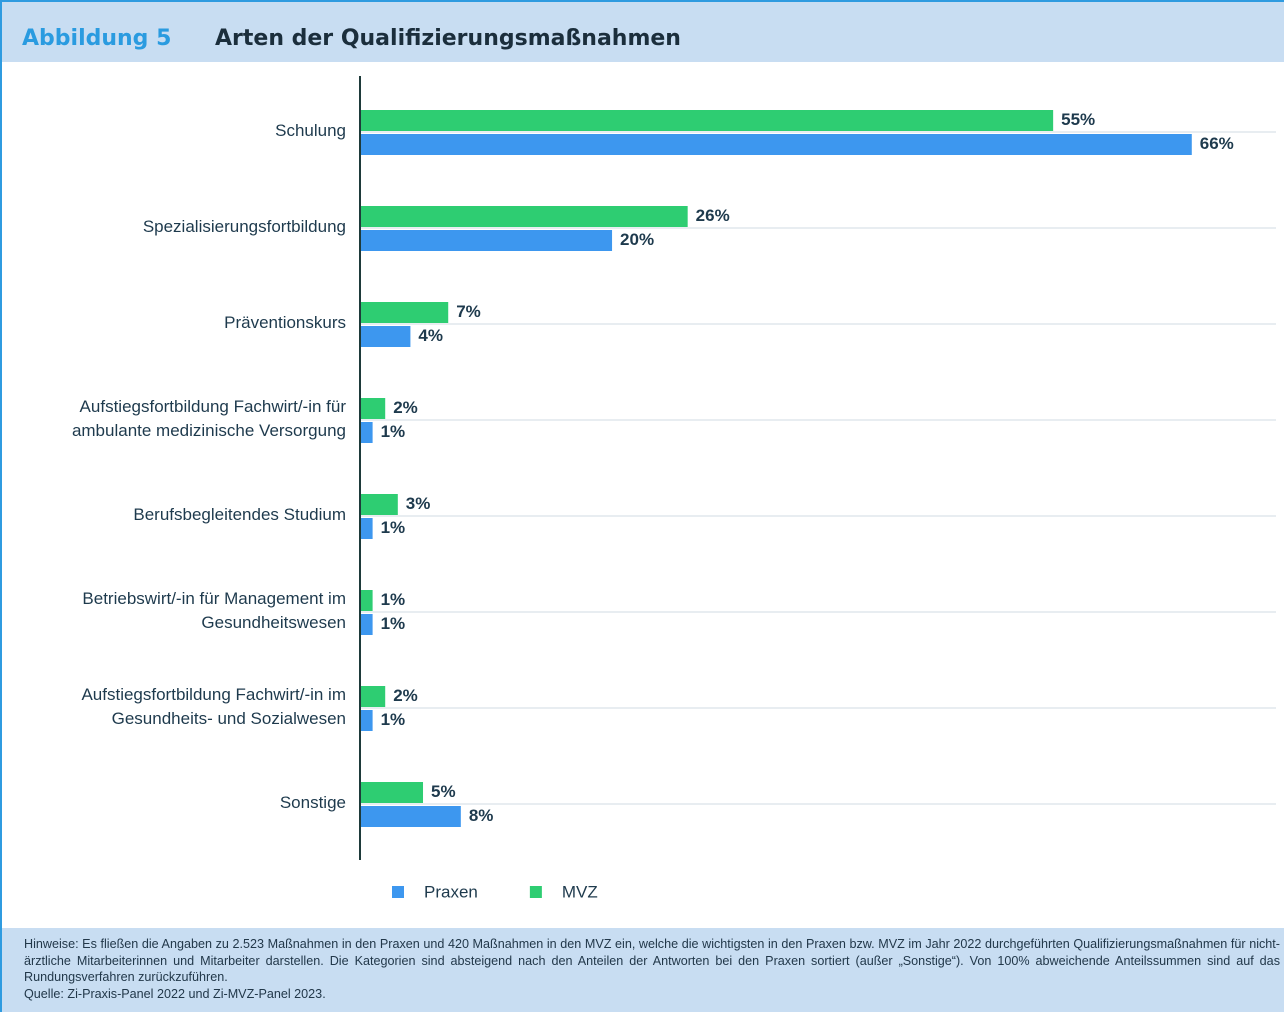  I want to click on value-label: 5%, so click(443, 791).